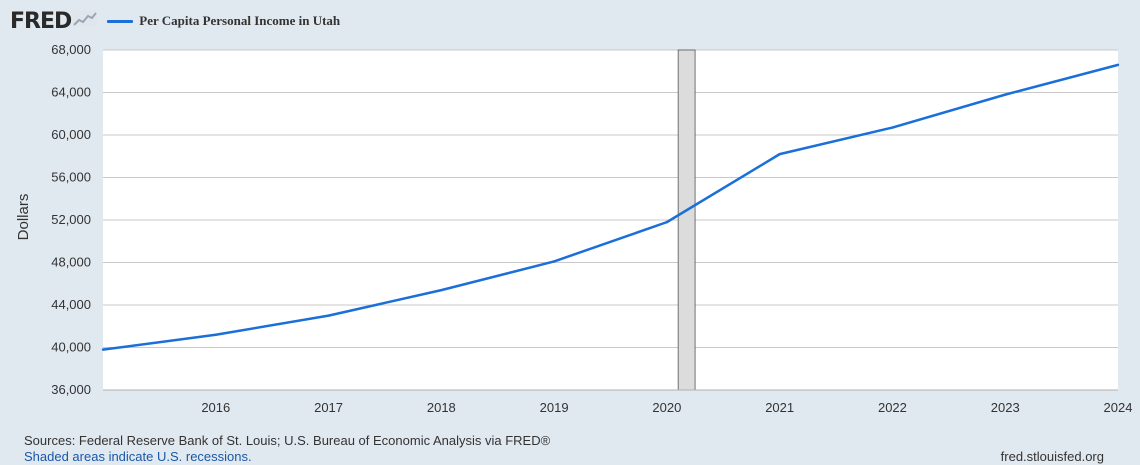 This screenshot has height=465, width=1140. Describe the element at coordinates (41, 21) in the screenshot. I see `fred-logo: FRED` at that location.